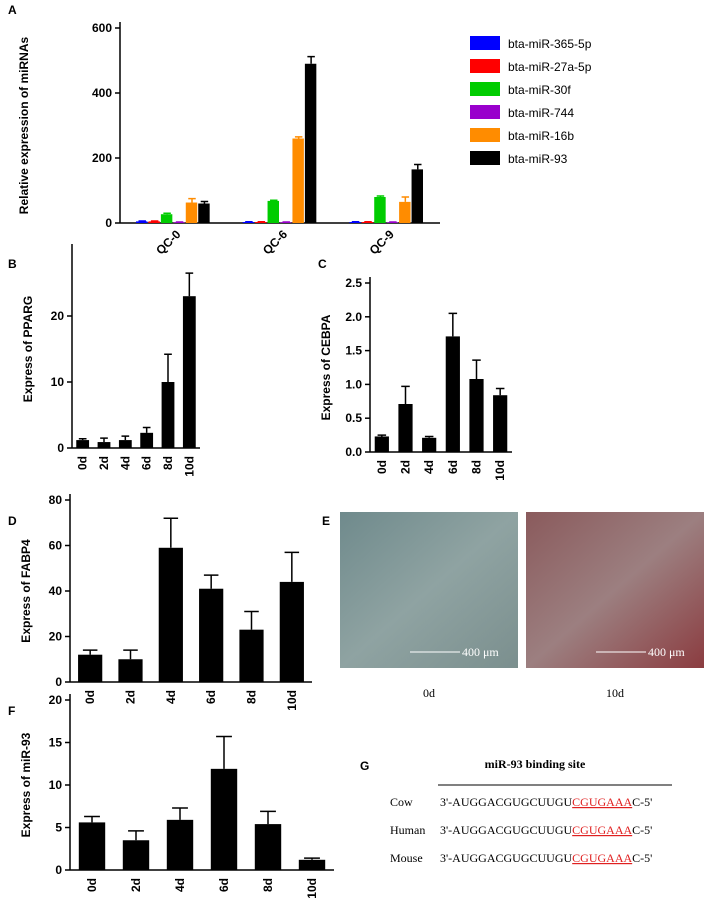 This screenshot has height=898, width=712. Describe the element at coordinates (322, 264) in the screenshot. I see `panel-label: C` at that location.